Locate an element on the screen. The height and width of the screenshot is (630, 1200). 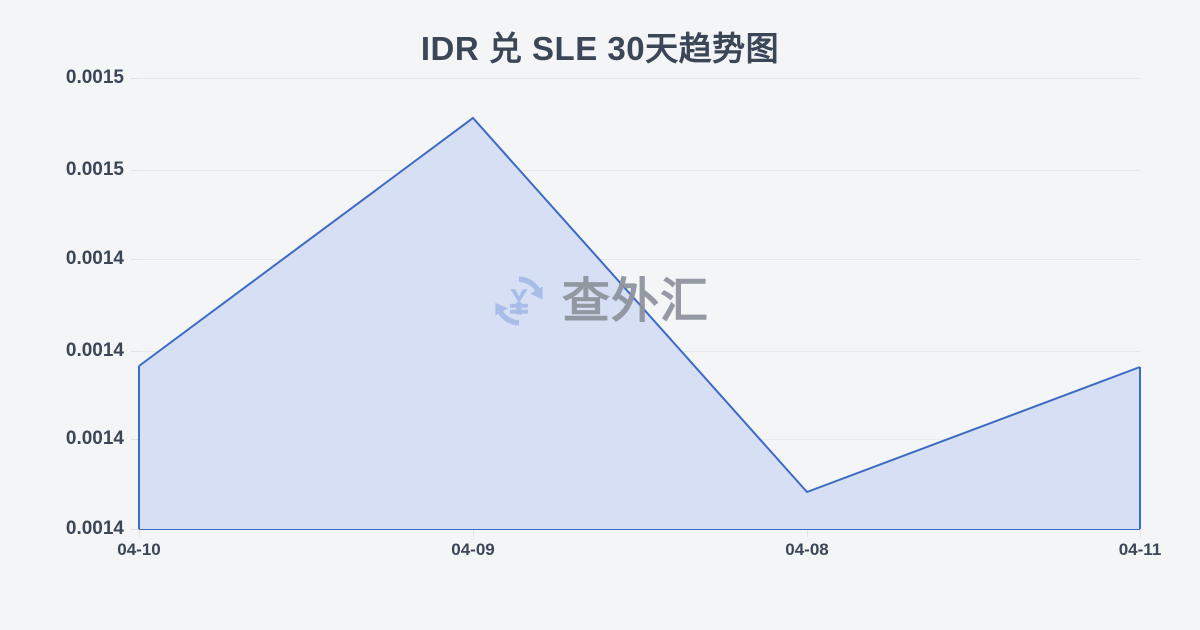
chart-title: IDR 兑 SLE 30天趋势图 is located at coordinates (600, 48).